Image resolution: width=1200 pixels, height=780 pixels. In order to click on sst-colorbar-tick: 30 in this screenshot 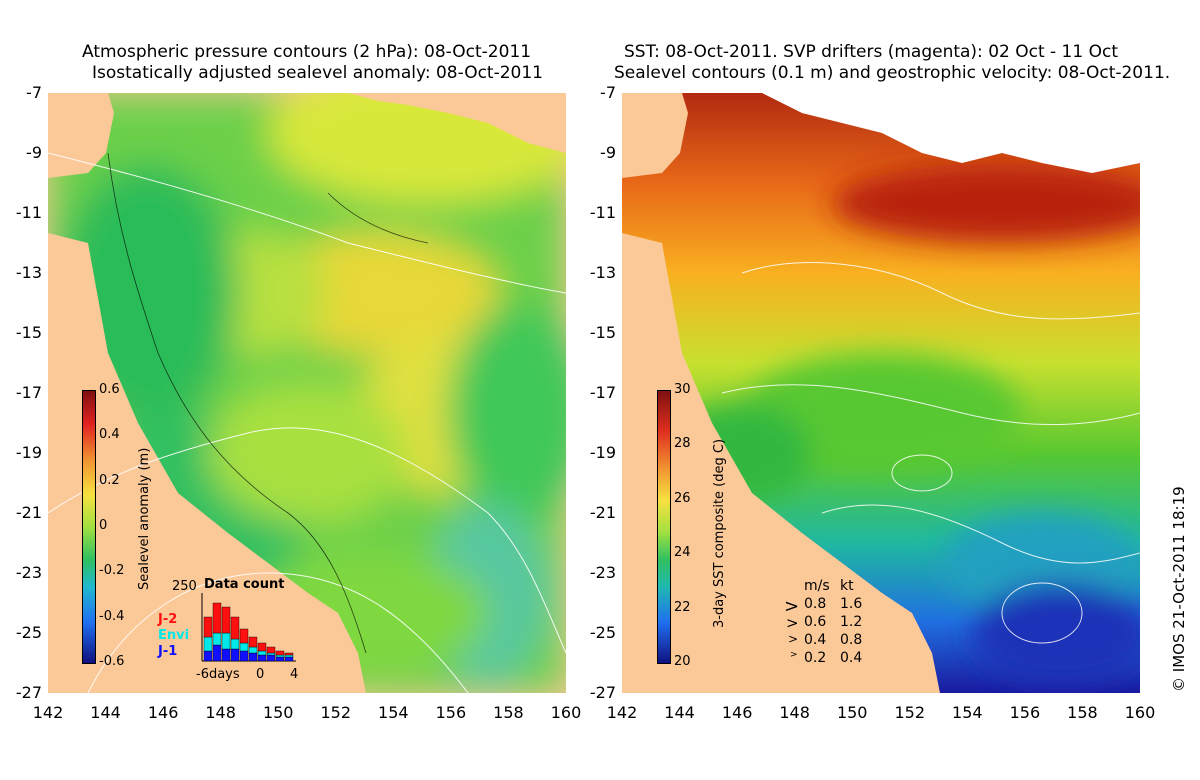, I will do `click(682, 389)`.